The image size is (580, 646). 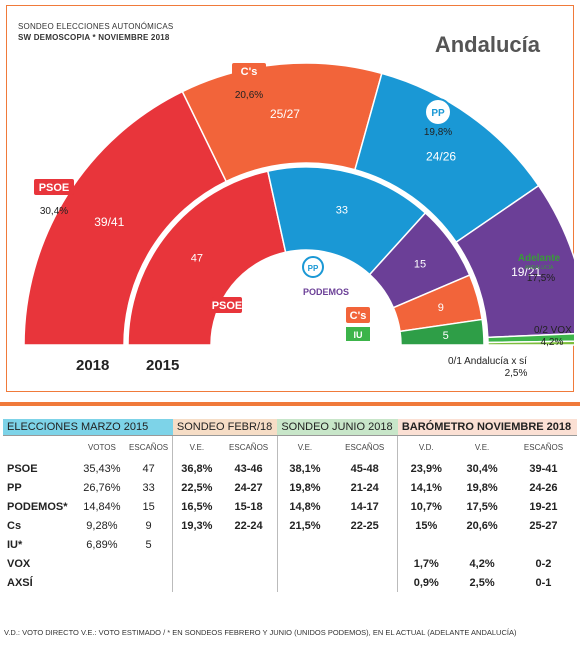 What do you see at coordinates (482, 582) in the screenshot?
I see `value-cell: 2,5%` at bounding box center [482, 582].